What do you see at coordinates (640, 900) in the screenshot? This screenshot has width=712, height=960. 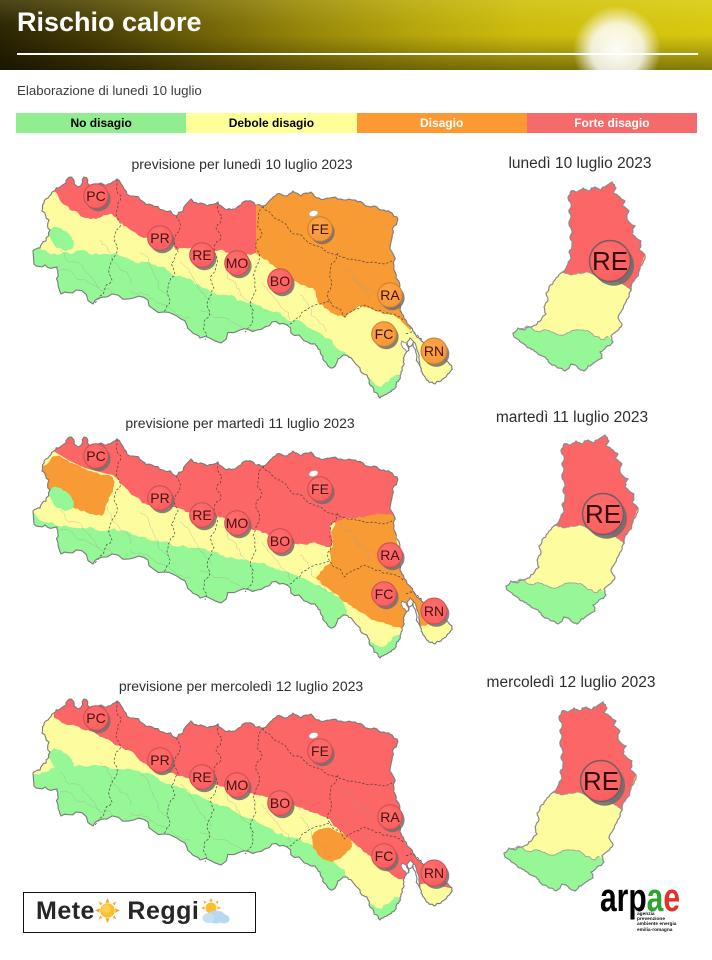 I see `svg-text: arpae` at bounding box center [640, 900].